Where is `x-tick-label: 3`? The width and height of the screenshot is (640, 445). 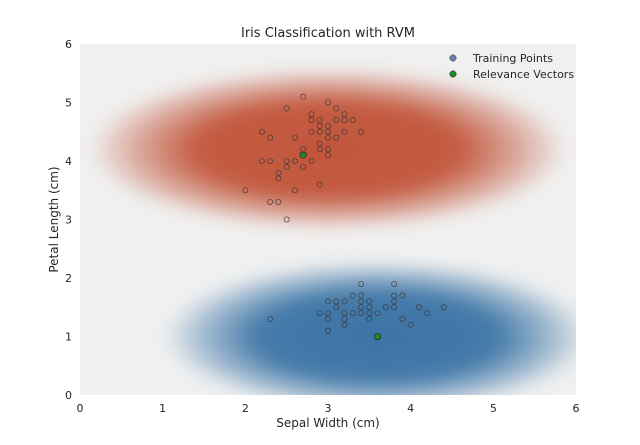
x-tick-label: 3 is located at coordinates (328, 408).